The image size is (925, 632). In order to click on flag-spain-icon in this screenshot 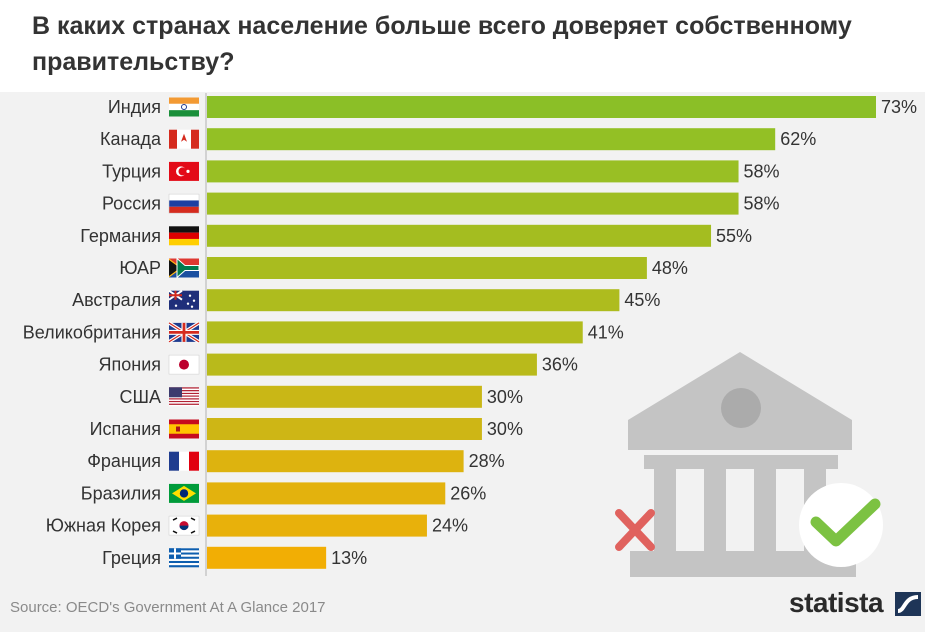, I will do `click(184, 429)`.